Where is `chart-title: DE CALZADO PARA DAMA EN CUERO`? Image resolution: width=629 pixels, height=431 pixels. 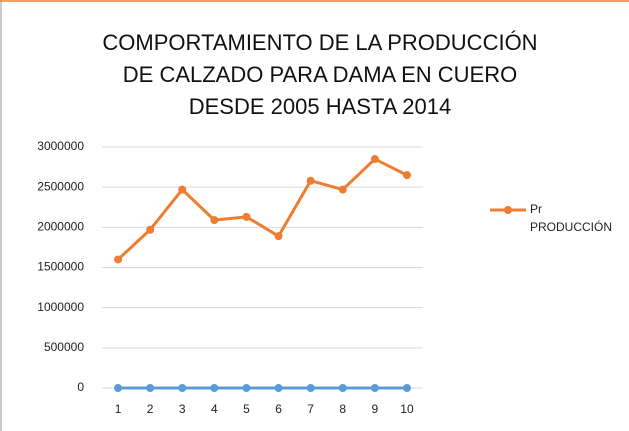 chart-title: DE CALZADO PARA DAMA EN CUERO is located at coordinates (320, 74).